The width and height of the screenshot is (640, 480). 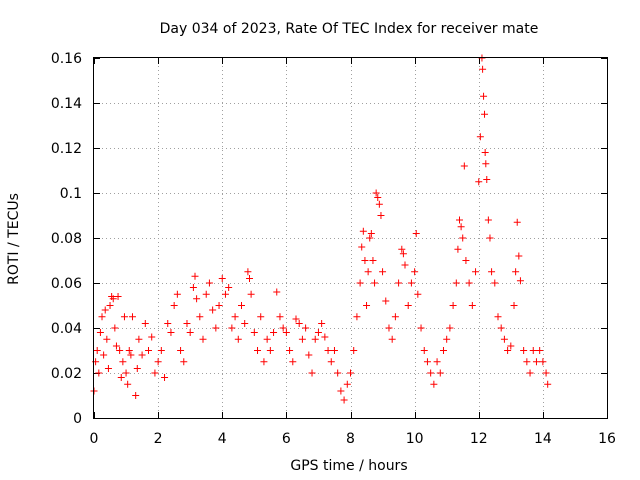 I want to click on x-tick-label: 0, so click(x=94, y=439).